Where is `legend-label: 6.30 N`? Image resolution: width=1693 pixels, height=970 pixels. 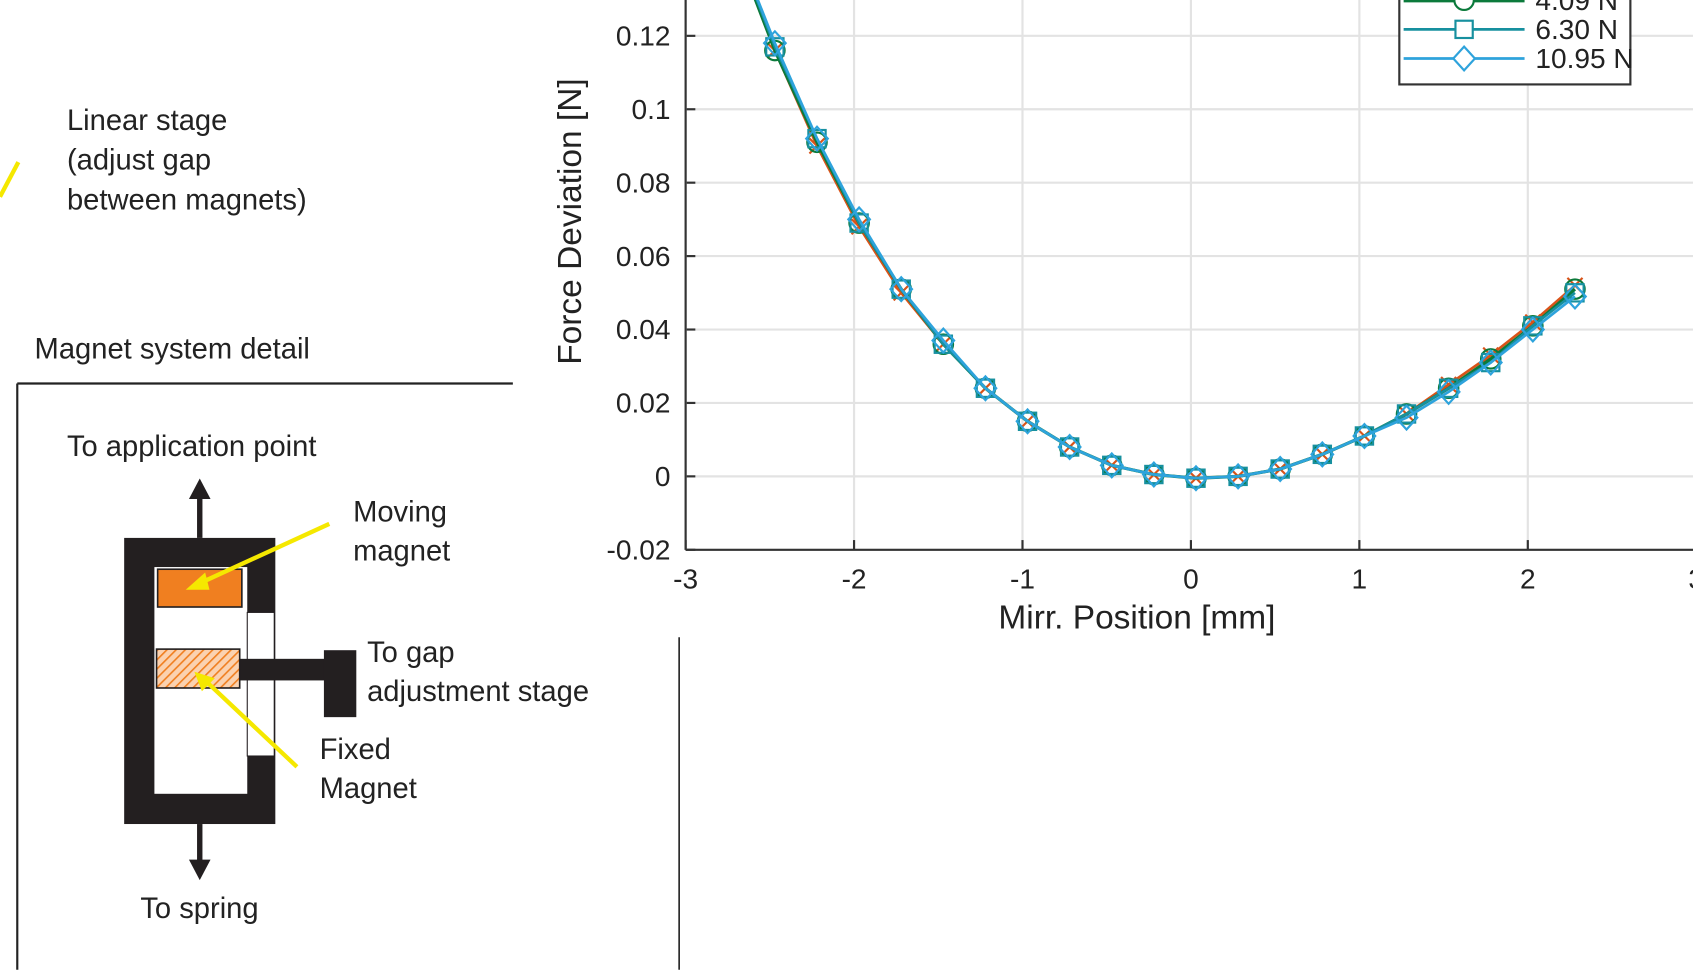
legend-label: 6.30 N is located at coordinates (1576, 29).